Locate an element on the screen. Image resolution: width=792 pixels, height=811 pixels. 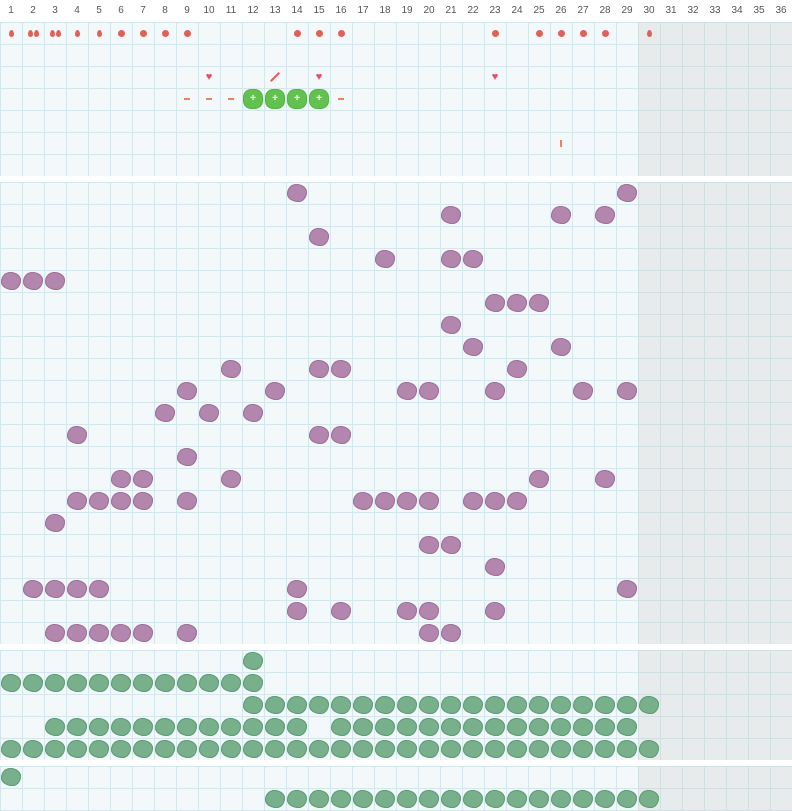
pen-icon is located at coordinates (275, 77).